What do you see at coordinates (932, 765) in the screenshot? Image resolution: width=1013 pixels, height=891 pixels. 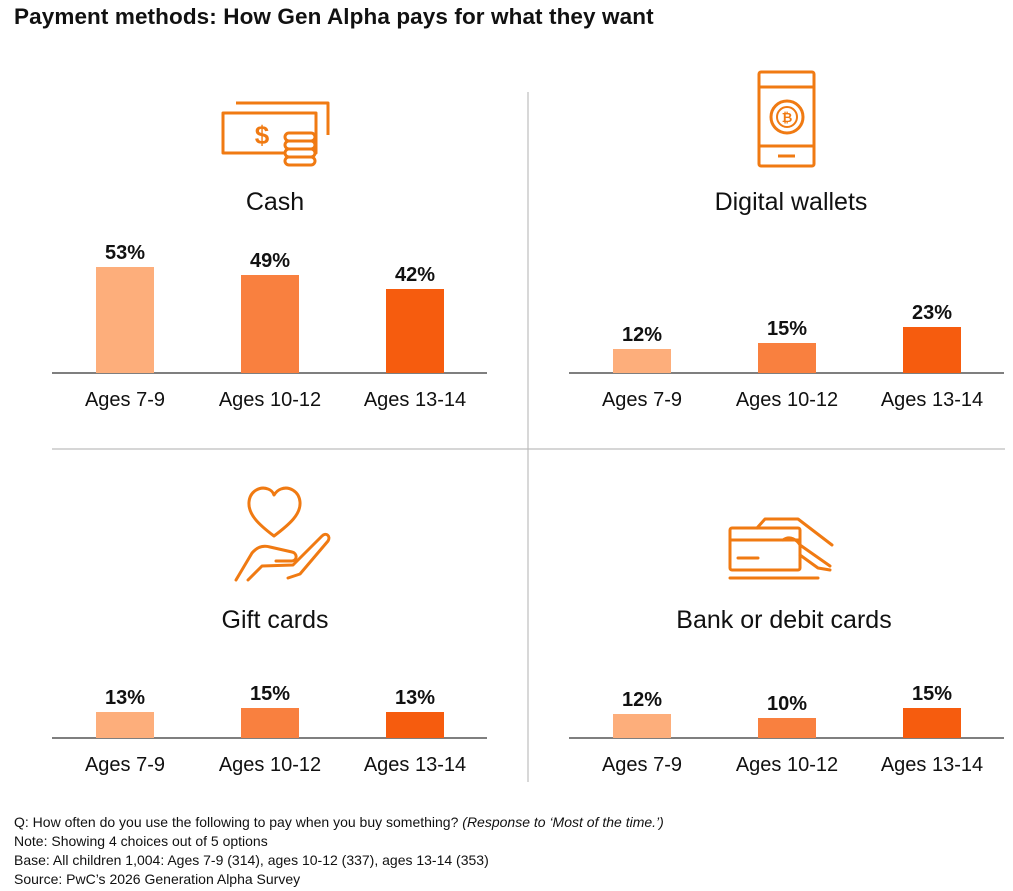 I see `tick-label-bank-debit-cards-3: Ages 13-14` at bounding box center [932, 765].